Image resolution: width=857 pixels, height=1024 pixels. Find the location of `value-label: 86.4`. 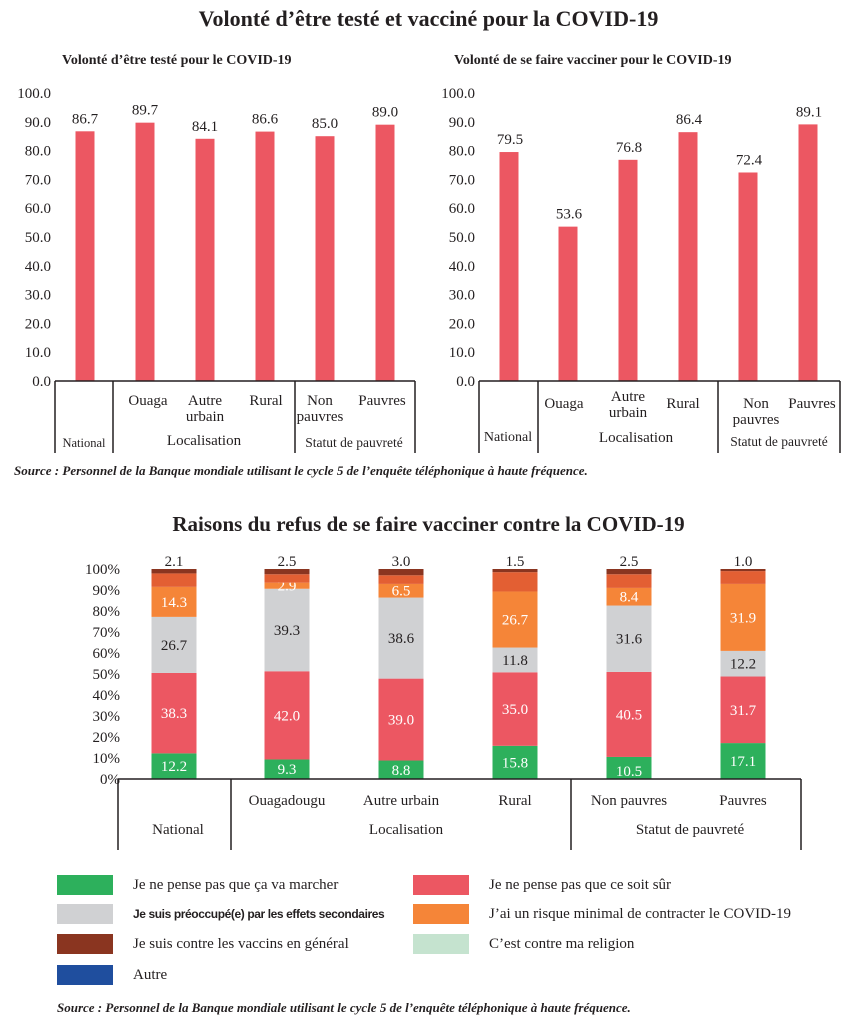

value-label: 86.4 is located at coordinates (689, 120).